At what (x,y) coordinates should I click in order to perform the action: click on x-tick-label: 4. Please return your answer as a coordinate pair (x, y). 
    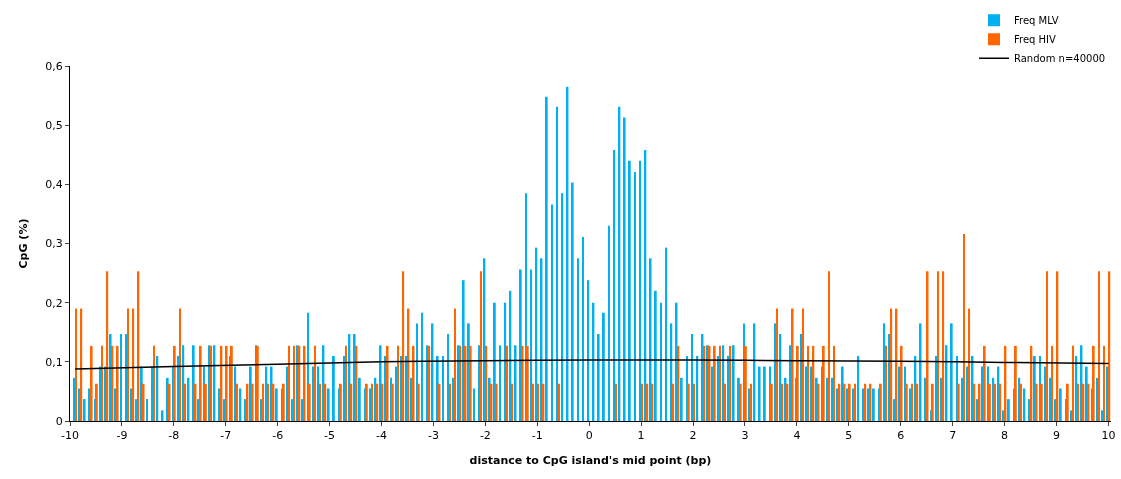
    Looking at the image, I should click on (797, 436).